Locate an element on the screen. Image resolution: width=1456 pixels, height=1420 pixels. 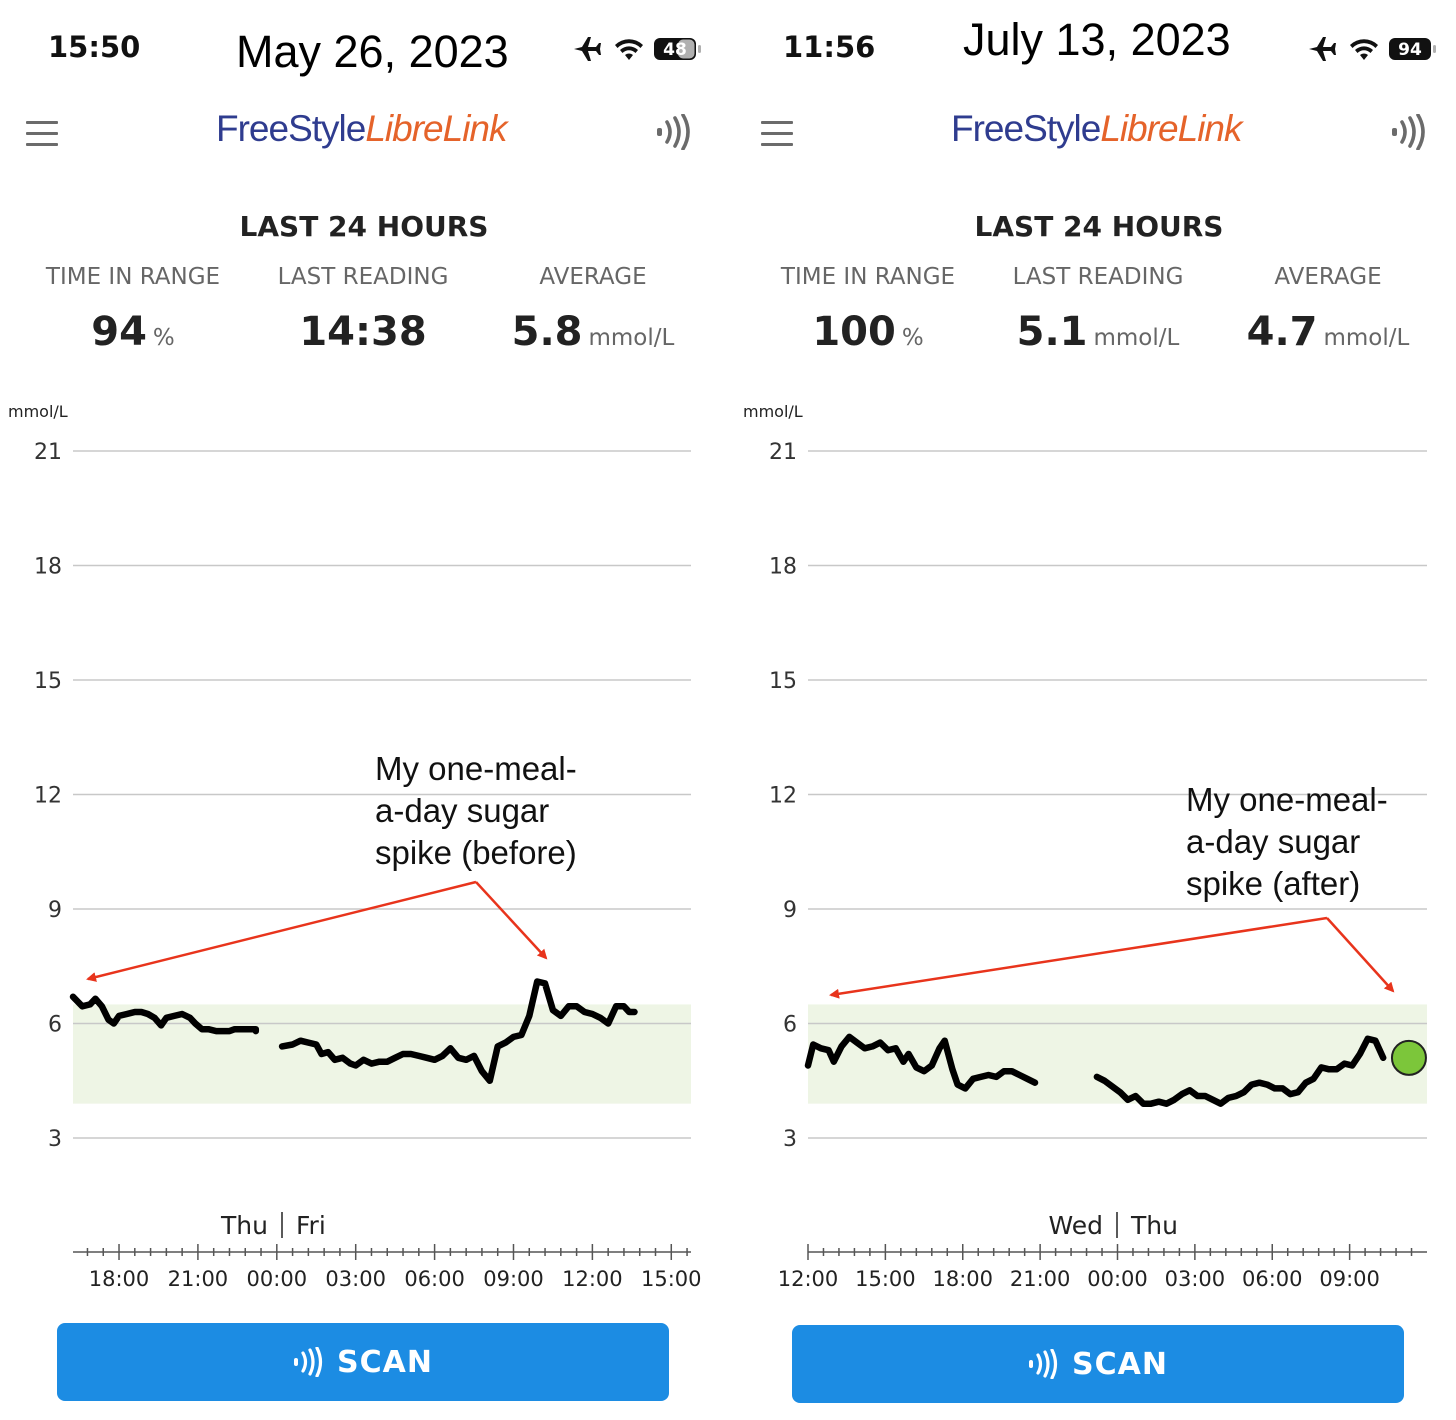
current-reading-dot is located at coordinates (1408, 1057).